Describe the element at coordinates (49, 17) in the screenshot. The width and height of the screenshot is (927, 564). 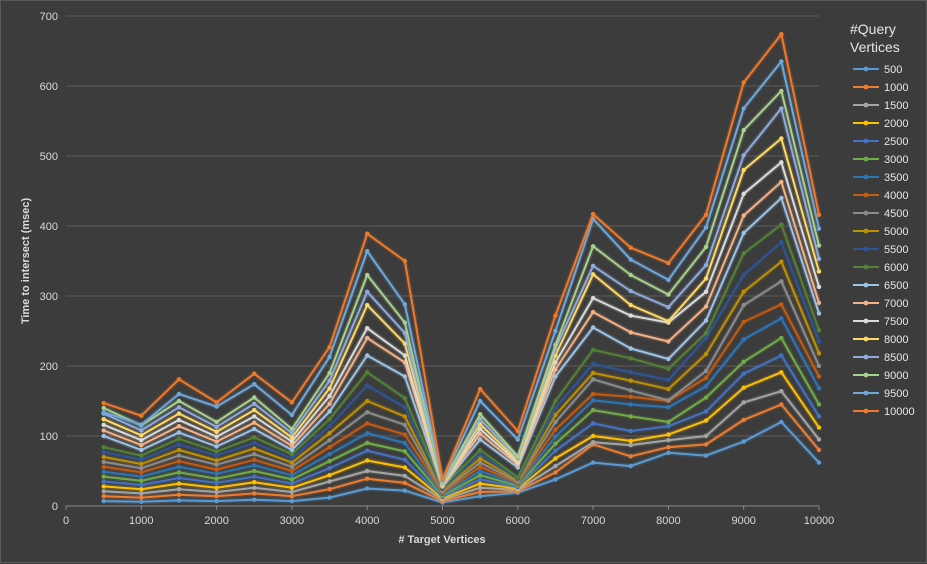
I see `y-tick-label: 700` at that location.